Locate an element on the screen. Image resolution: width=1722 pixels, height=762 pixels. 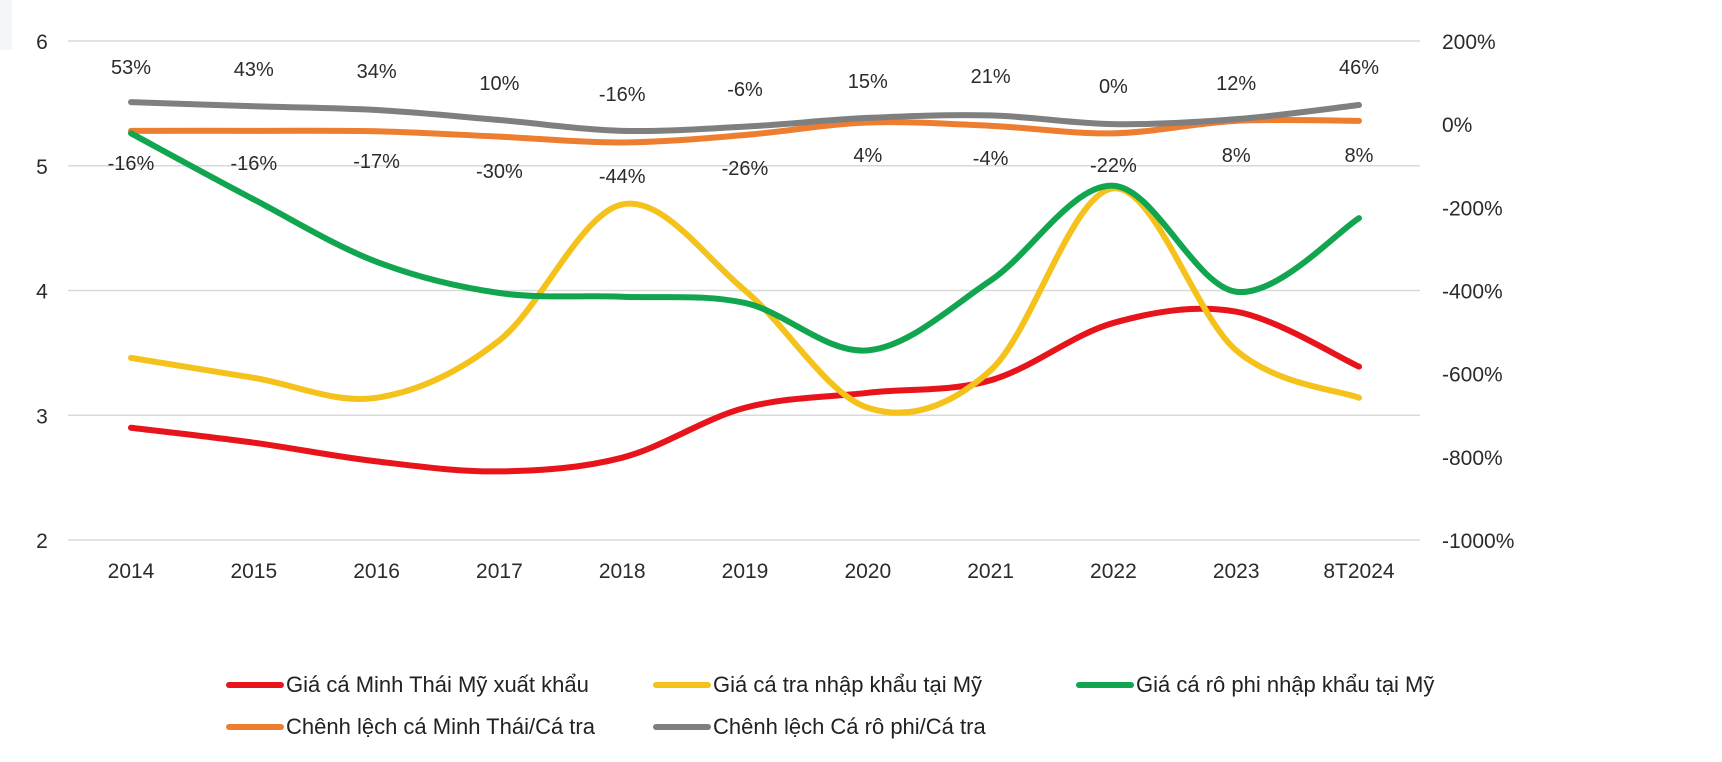
data-label-minh-thai-spread: 4% is located at coordinates (867, 156).